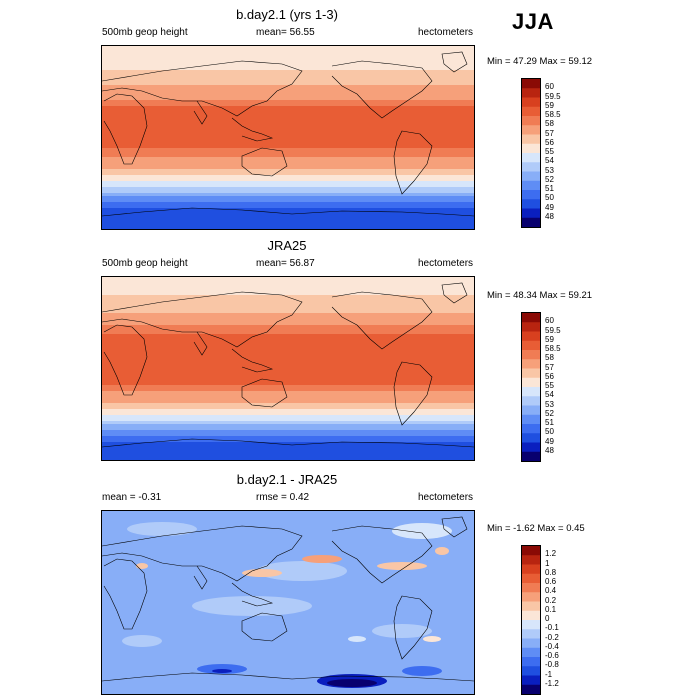 This screenshot has width=700, height=700. I want to click on colorbar-tick-label: 56, so click(549, 376).